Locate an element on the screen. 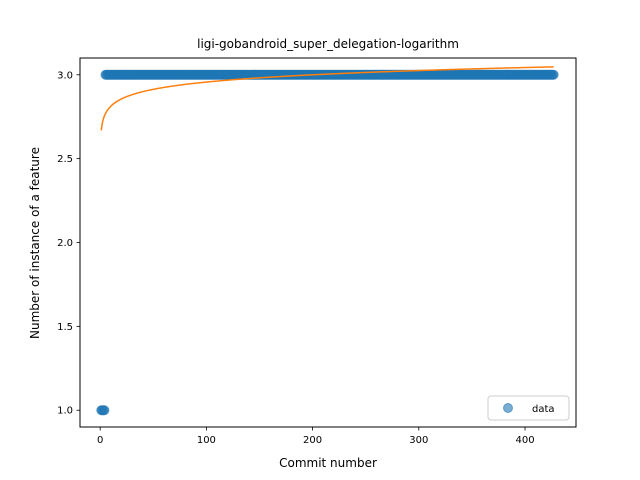 Image resolution: width=640 pixels, height=480 pixels. y-tick-label: 2.5 is located at coordinates (65, 159).